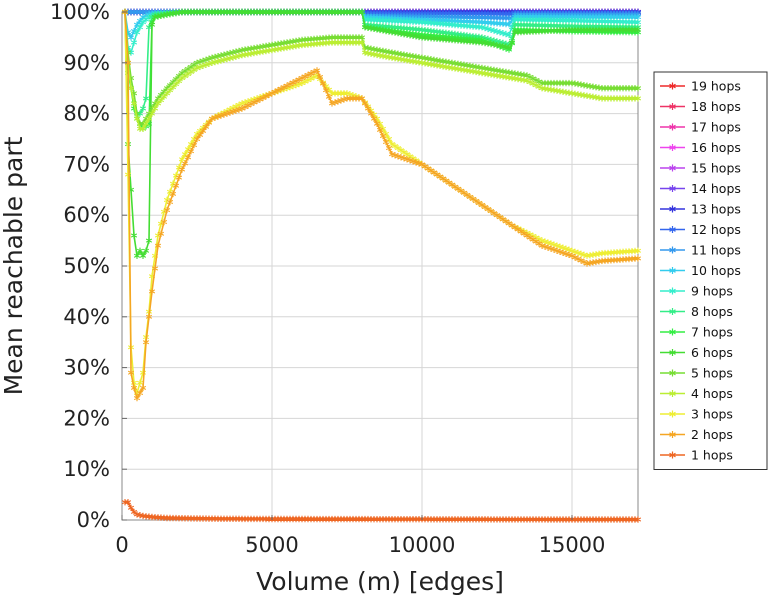 This screenshot has height=600, width=775. I want to click on legend-entry: 16 hops, so click(700, 147).